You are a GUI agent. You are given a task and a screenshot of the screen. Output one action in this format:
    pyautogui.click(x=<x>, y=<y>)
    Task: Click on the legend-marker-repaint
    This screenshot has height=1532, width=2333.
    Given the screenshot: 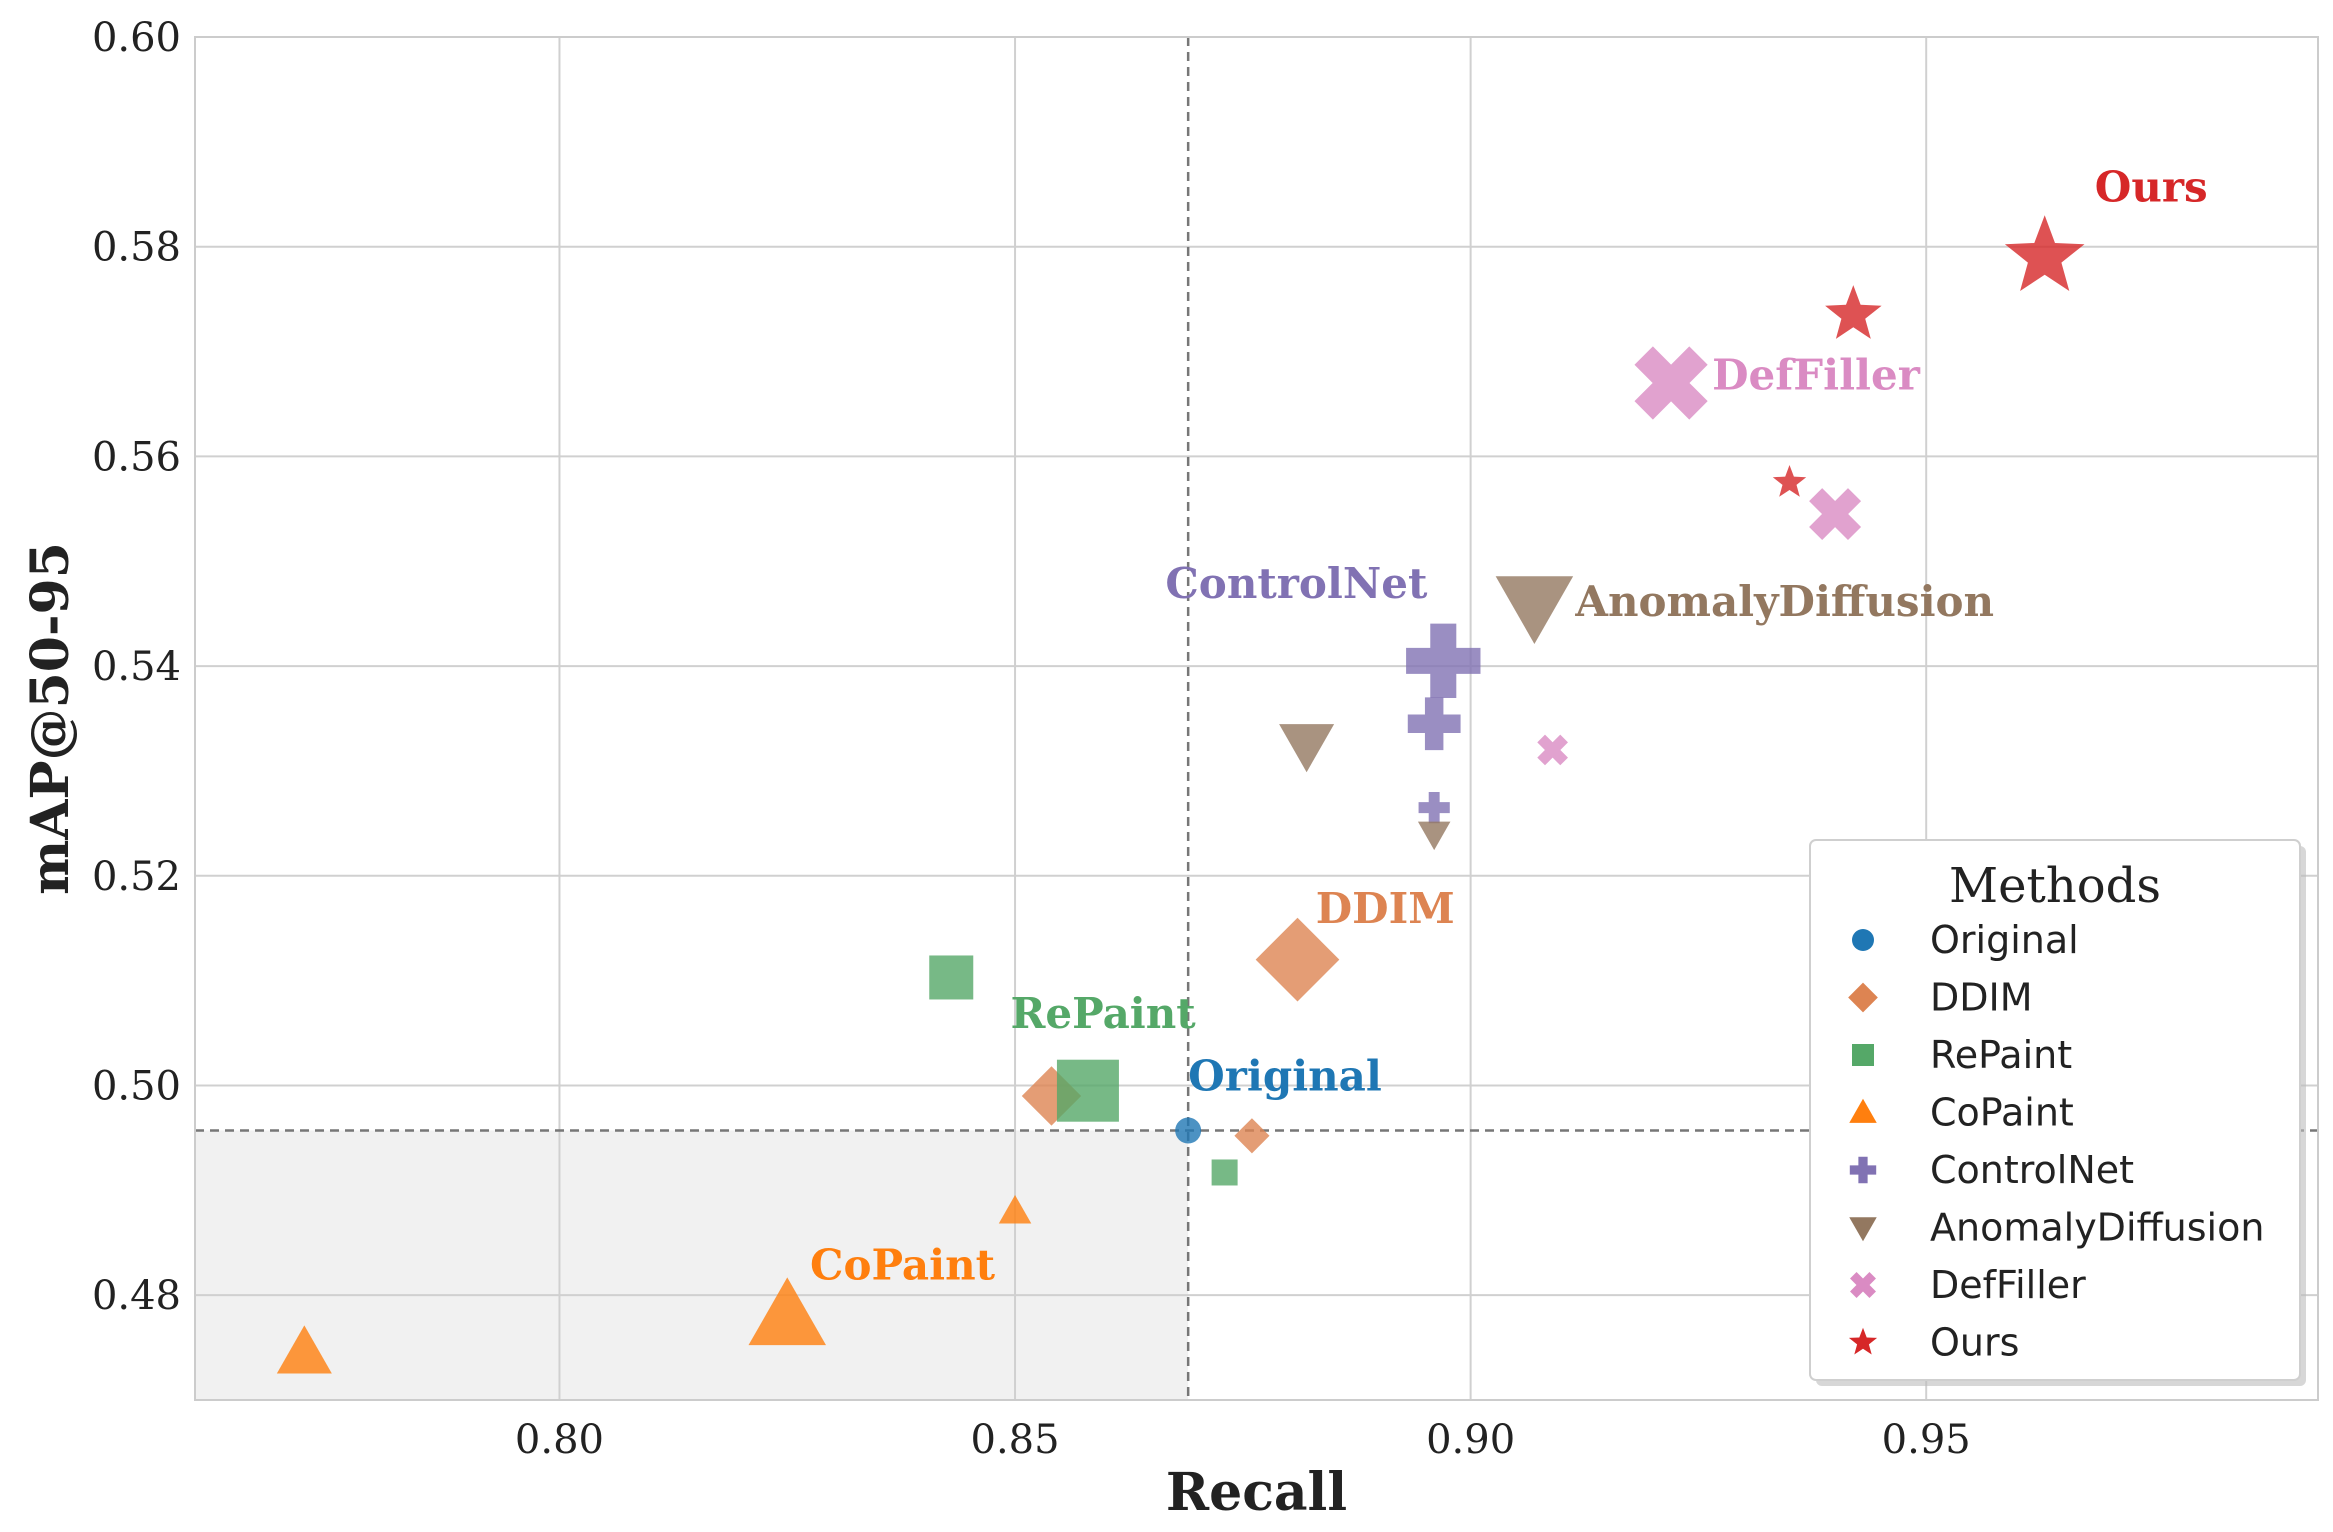 What is the action you would take?
    pyautogui.click(x=1863, y=1055)
    